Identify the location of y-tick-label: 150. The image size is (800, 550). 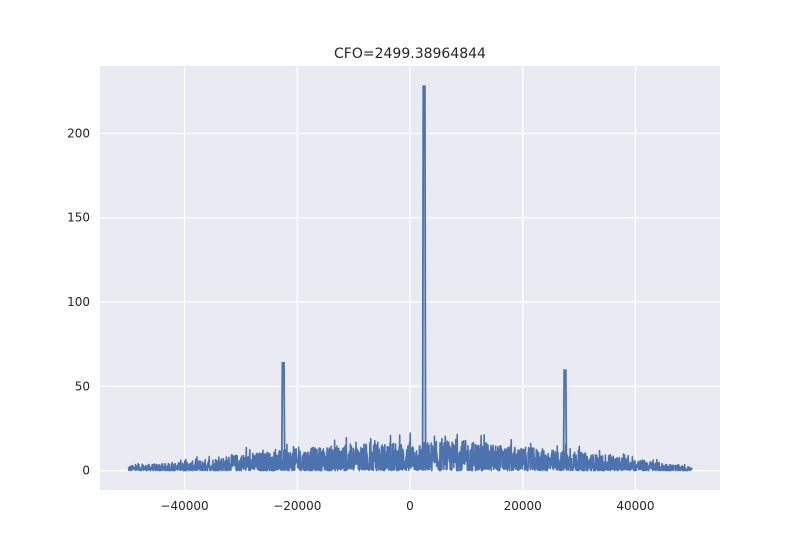
(78, 218).